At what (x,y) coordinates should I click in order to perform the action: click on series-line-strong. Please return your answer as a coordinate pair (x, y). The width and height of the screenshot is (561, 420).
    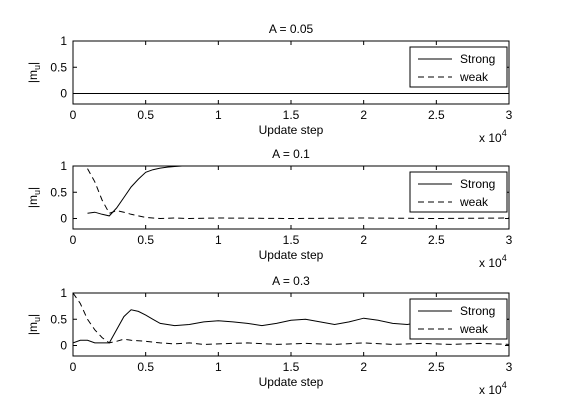
    Looking at the image, I should click on (135, 191).